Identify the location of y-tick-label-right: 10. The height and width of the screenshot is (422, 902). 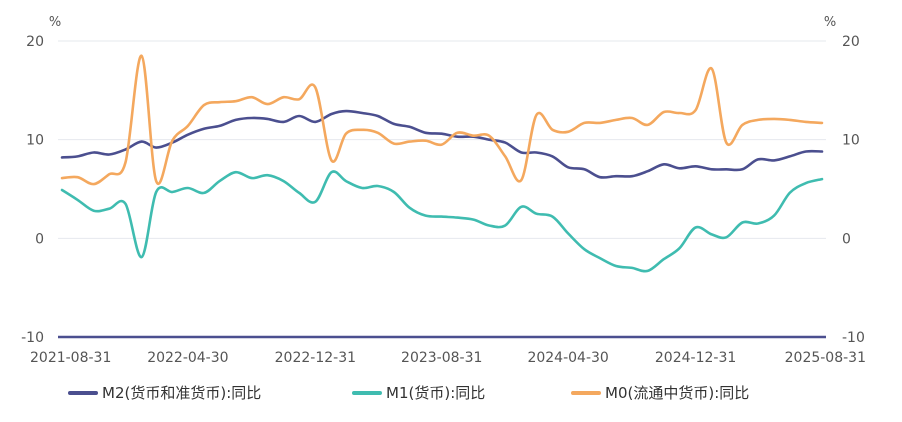
(851, 141).